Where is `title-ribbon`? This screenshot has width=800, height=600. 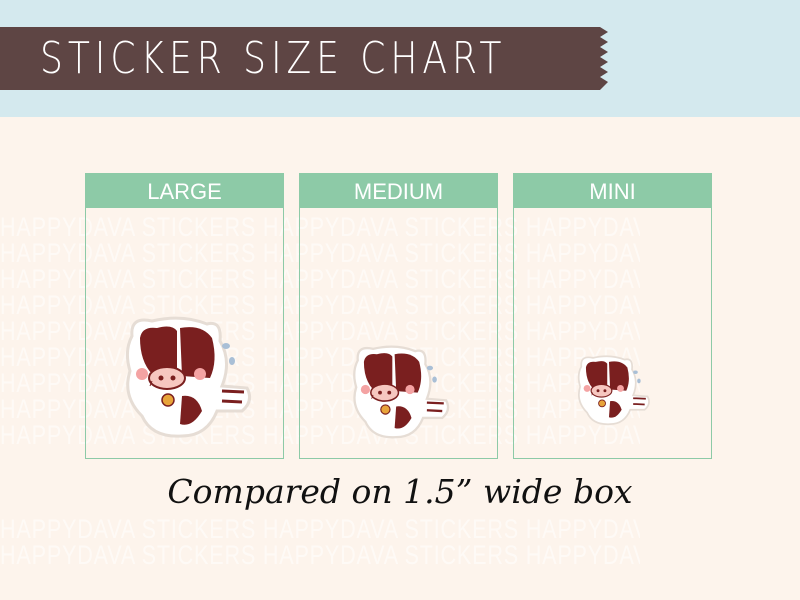 title-ribbon is located at coordinates (304, 58).